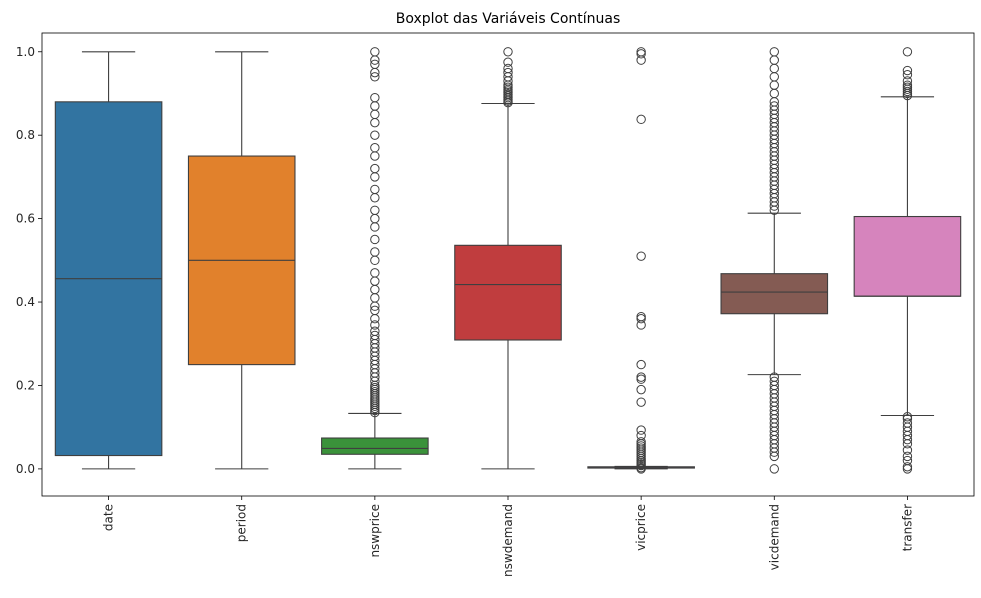  I want to click on box-transfer, so click(907, 260).